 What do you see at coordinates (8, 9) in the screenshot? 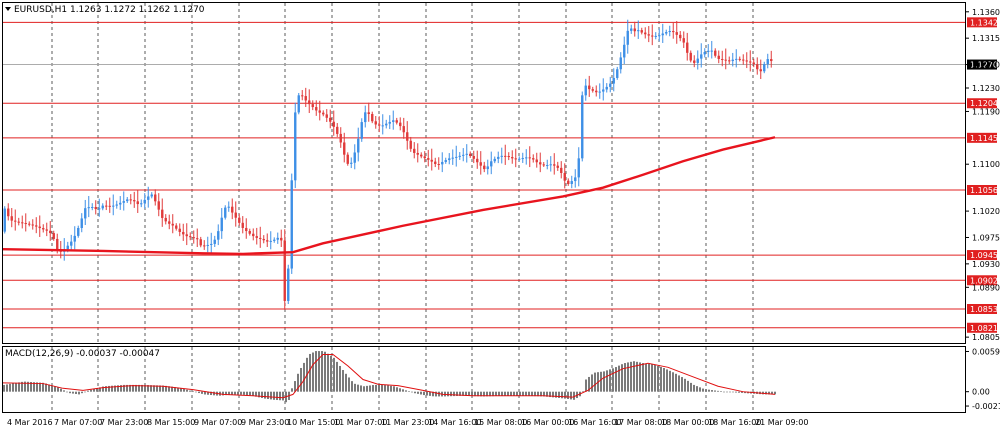
I see `triangle-down-icon` at bounding box center [8, 9].